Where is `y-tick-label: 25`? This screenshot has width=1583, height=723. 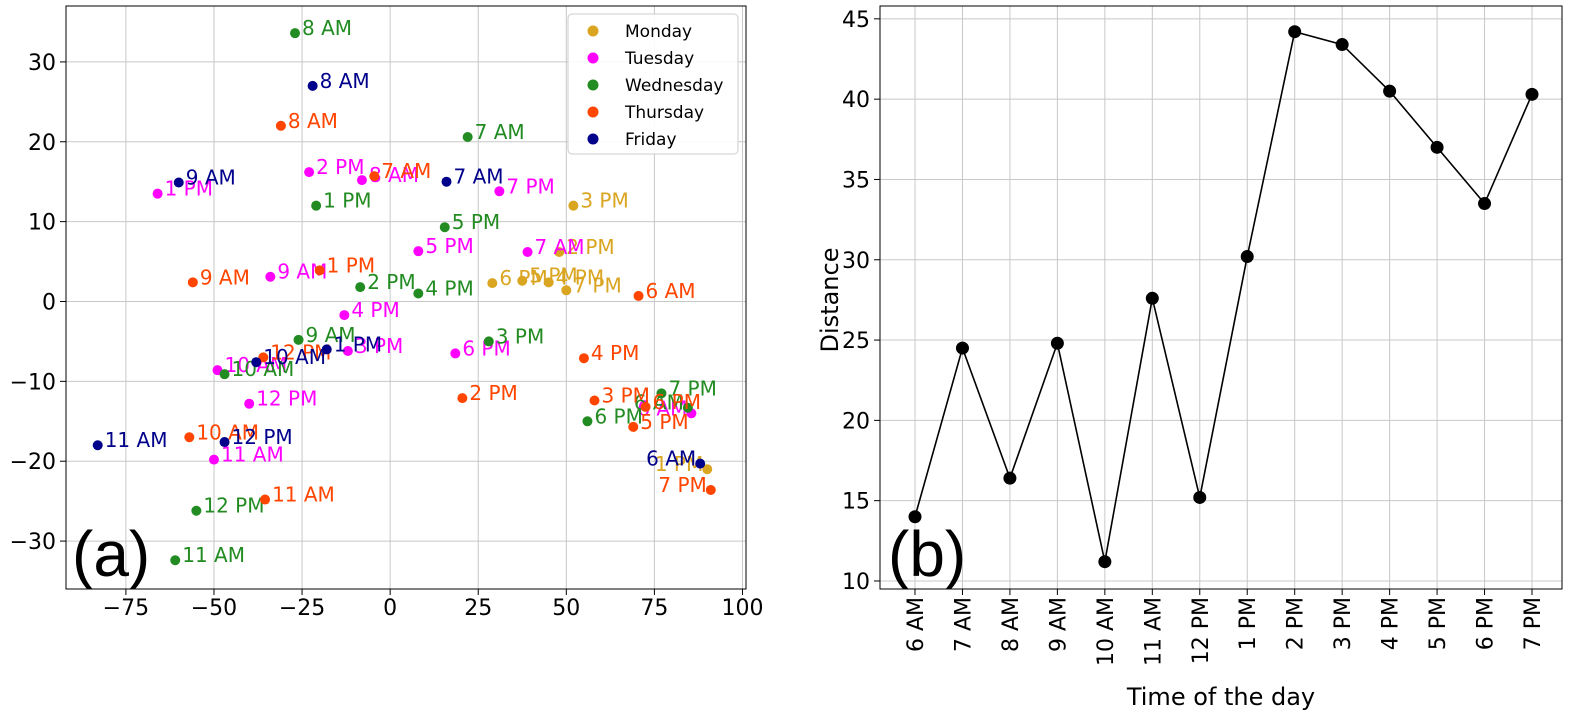
y-tick-label: 25 is located at coordinates (856, 341).